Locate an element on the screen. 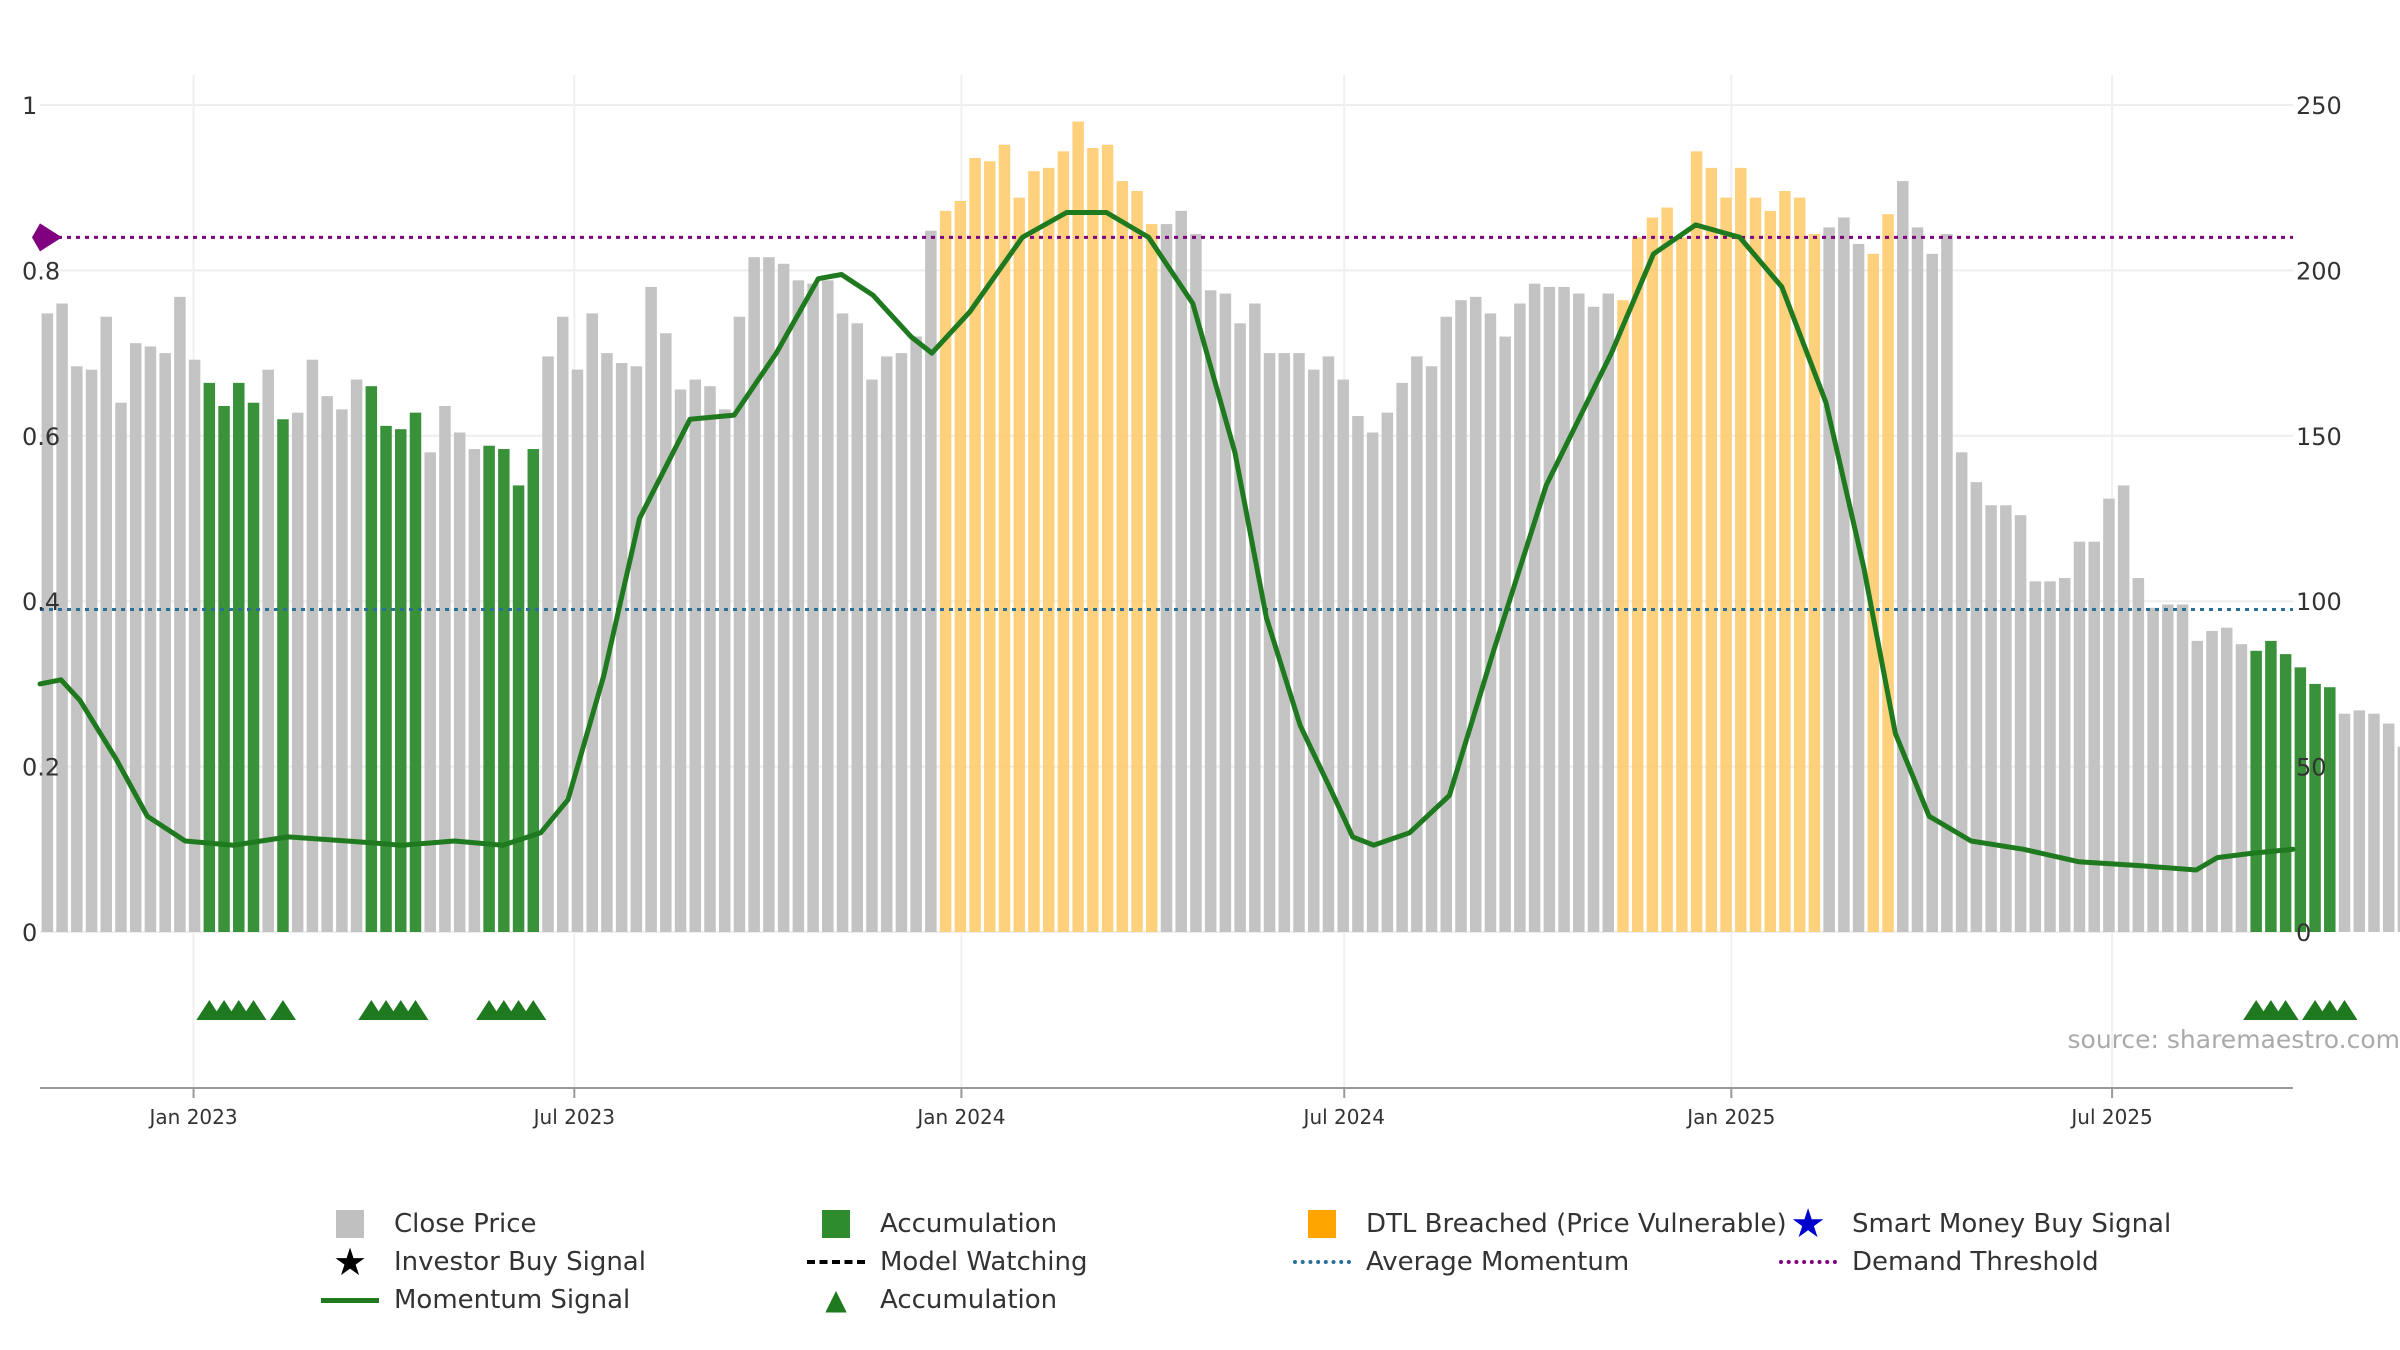  right-tick-label: 250 is located at coordinates (2319, 106).